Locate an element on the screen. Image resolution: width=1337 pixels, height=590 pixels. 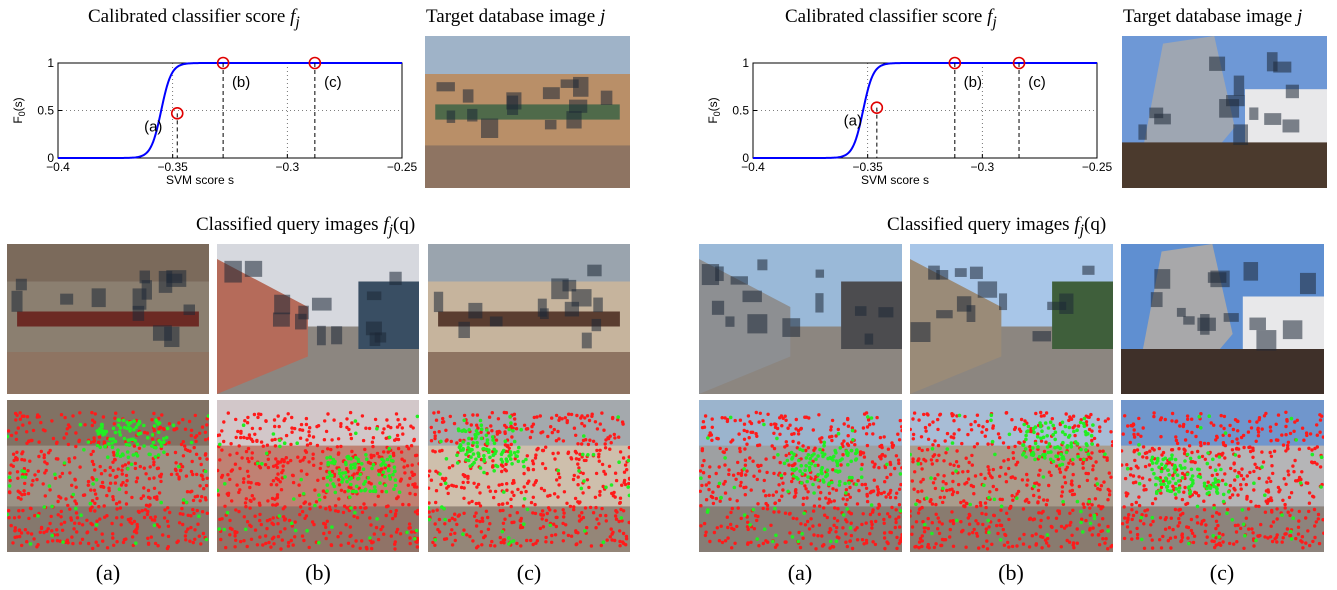
plot-title: Calibrated classifier score fj is located at coordinates (891, 18).